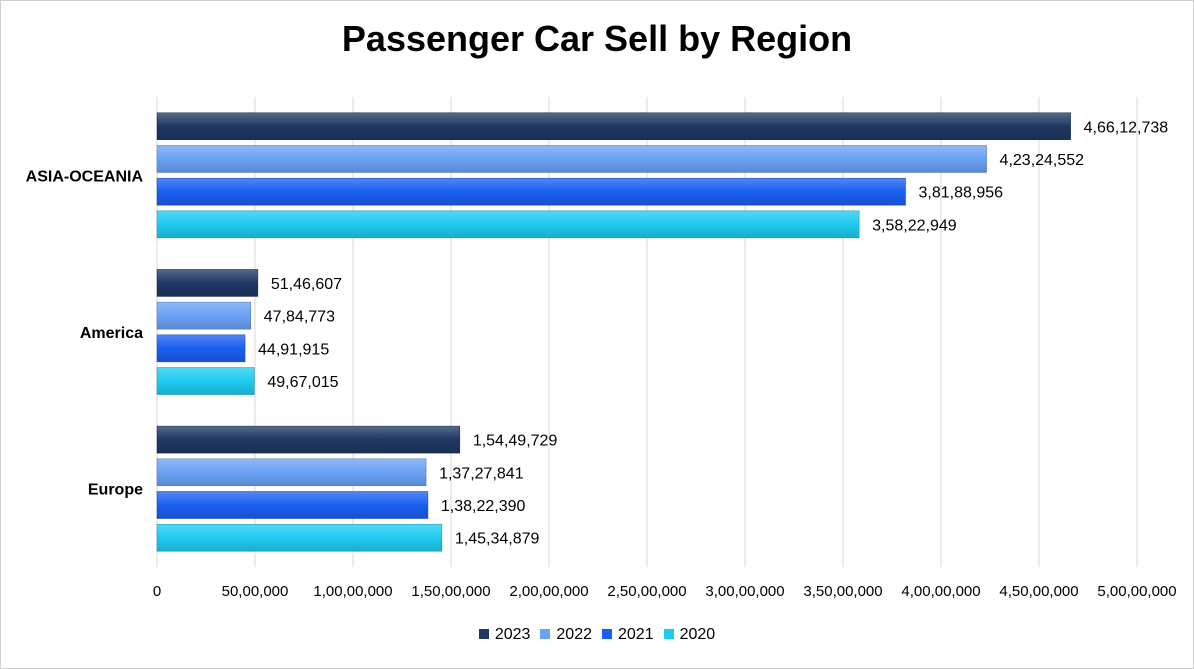 This screenshot has width=1194, height=669. I want to click on bar-2023-asia-oceania, so click(613, 126).